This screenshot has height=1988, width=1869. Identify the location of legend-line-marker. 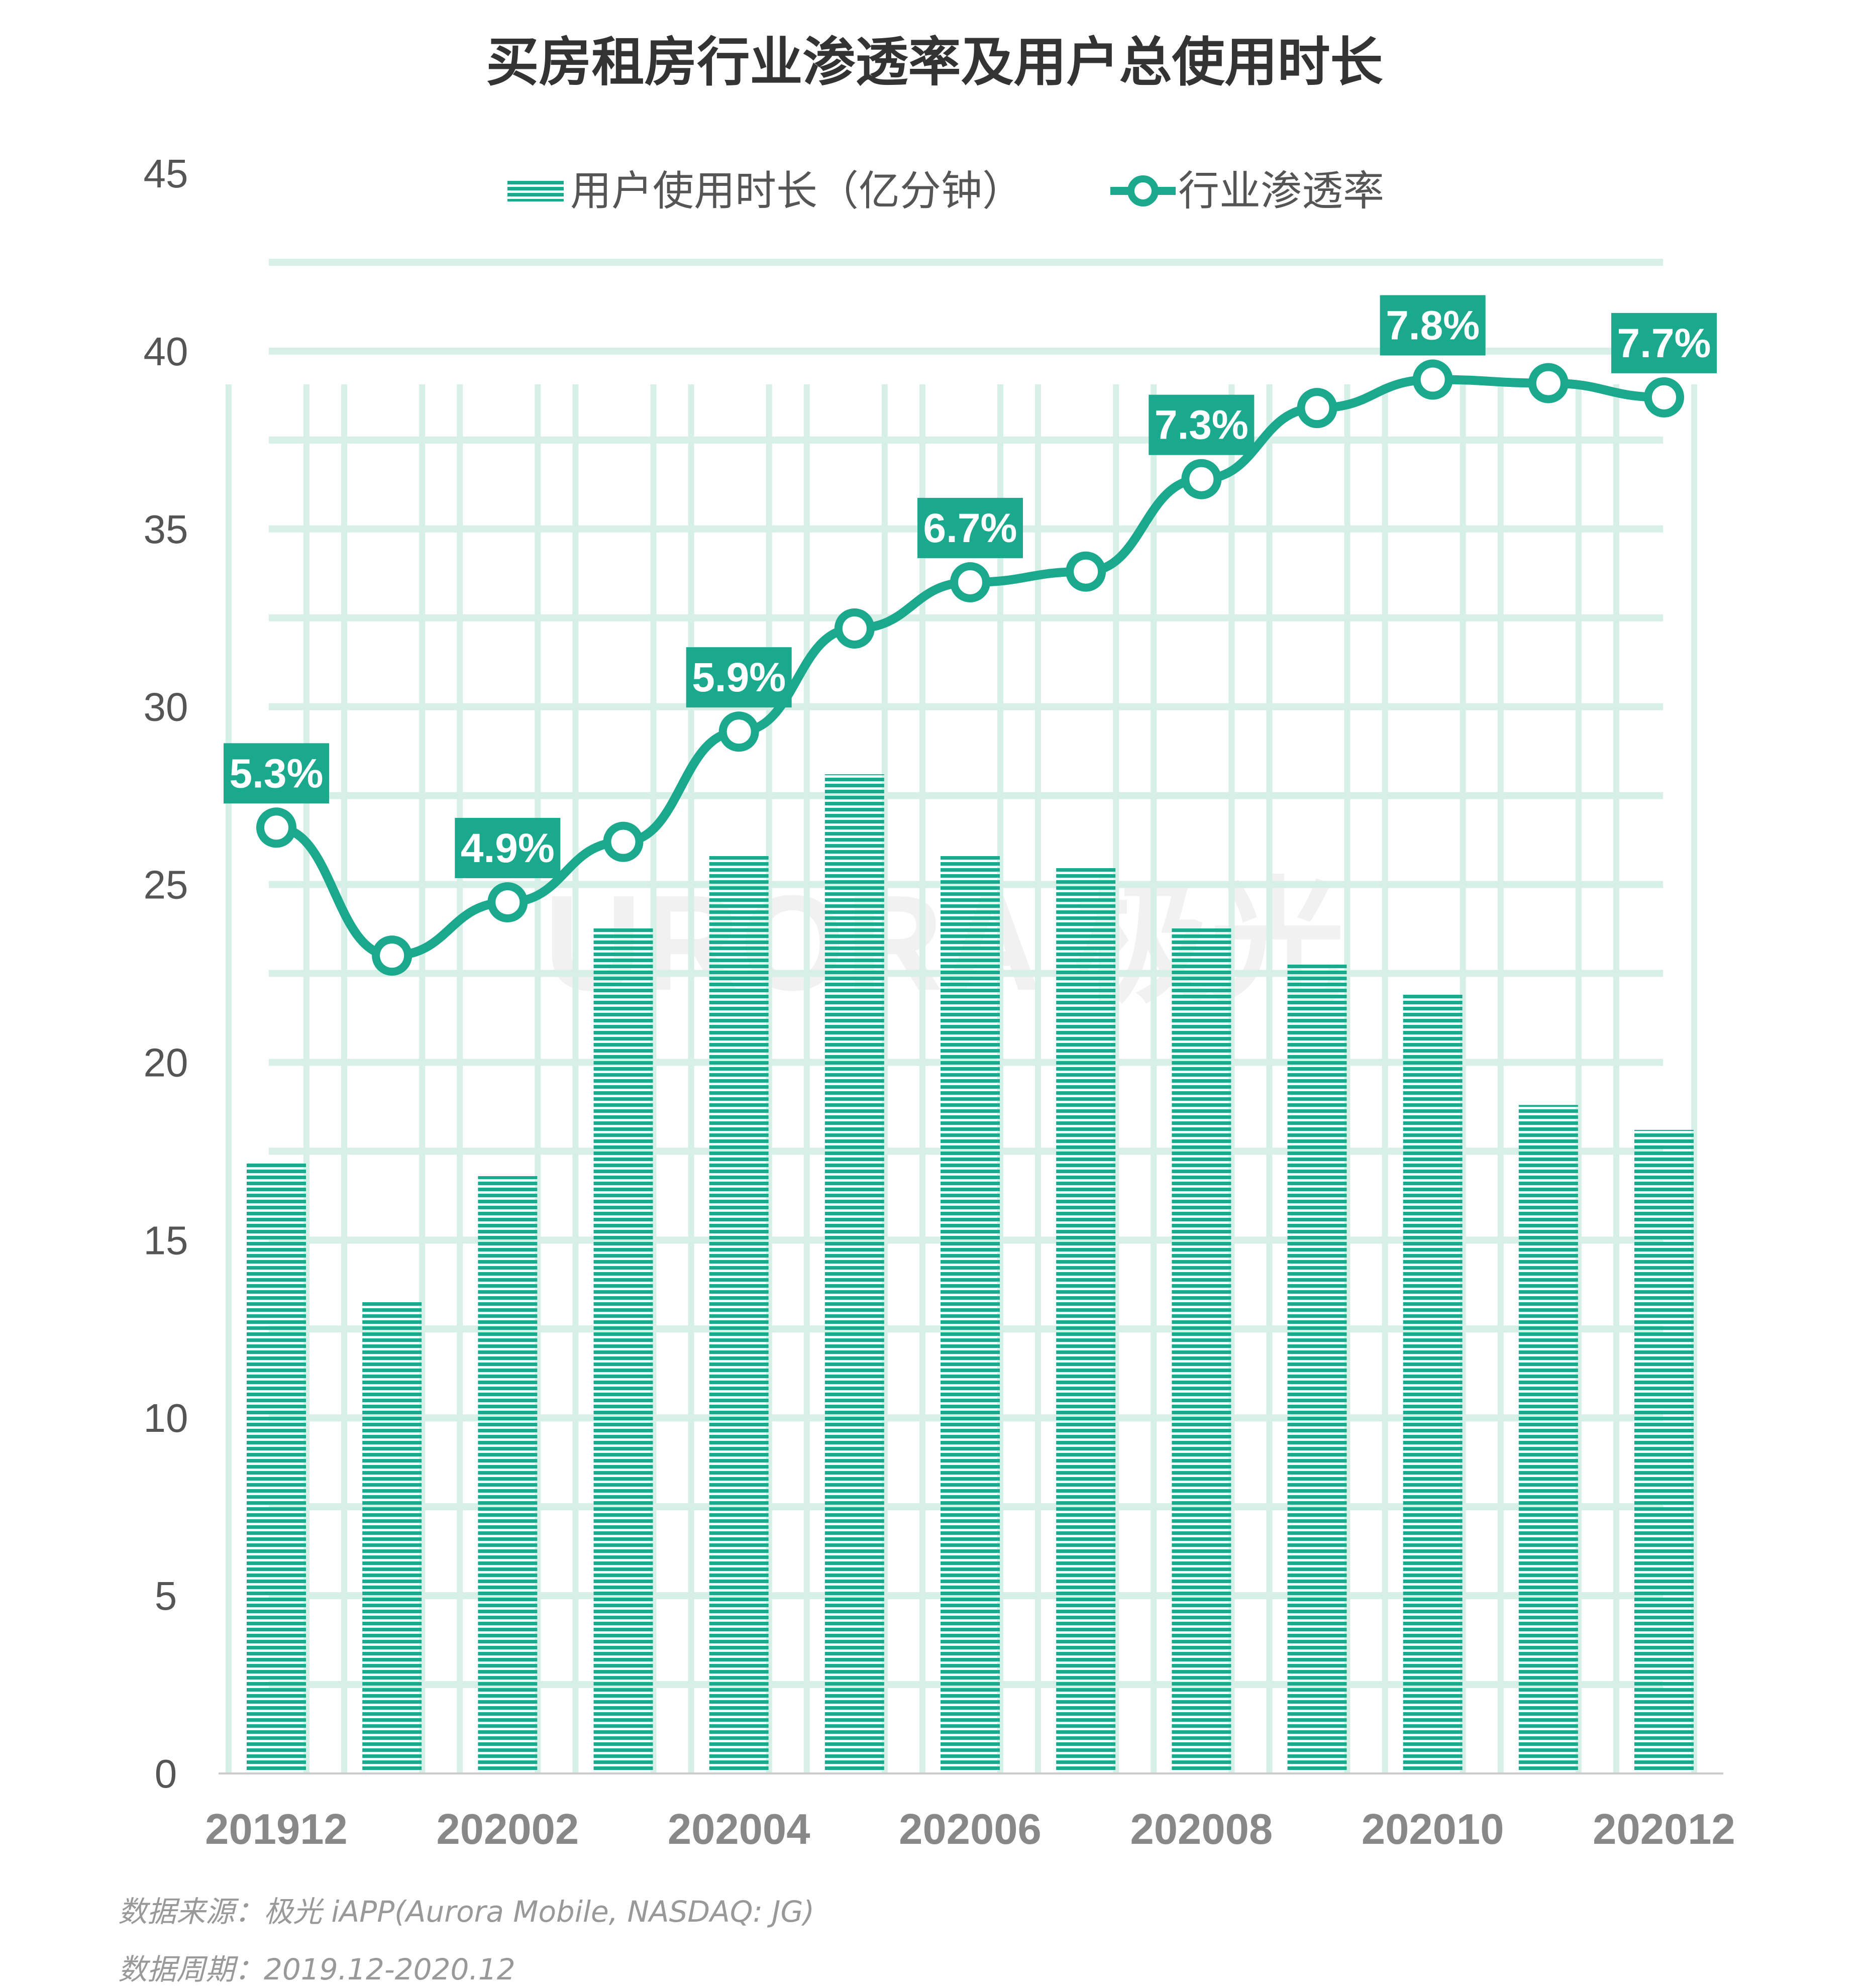
(1143, 190).